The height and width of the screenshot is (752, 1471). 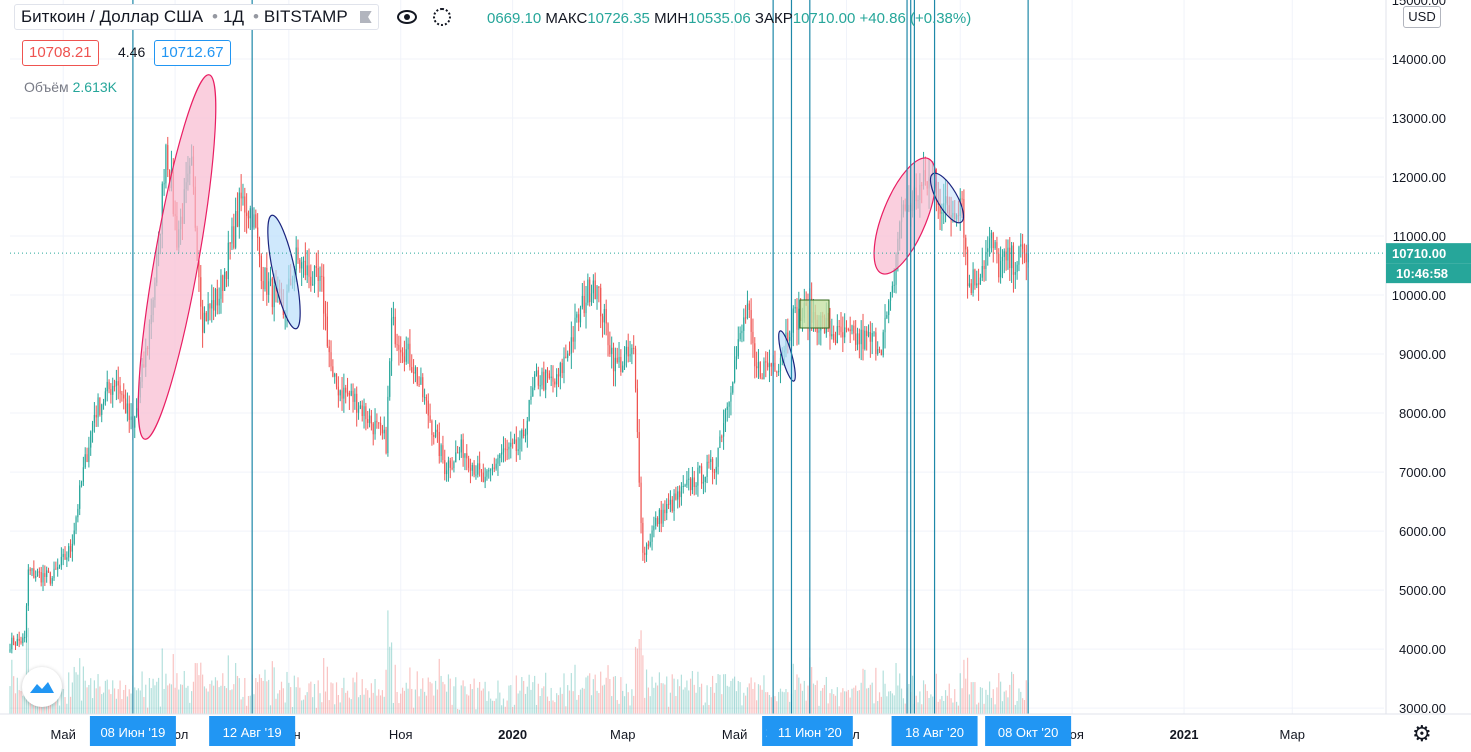 I want to click on spread-value: 4.46, so click(x=132, y=52).